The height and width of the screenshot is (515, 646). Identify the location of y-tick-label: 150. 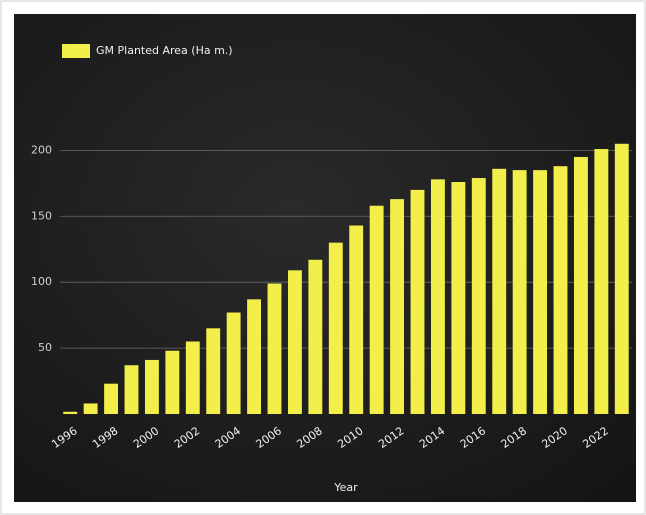
(41, 215).